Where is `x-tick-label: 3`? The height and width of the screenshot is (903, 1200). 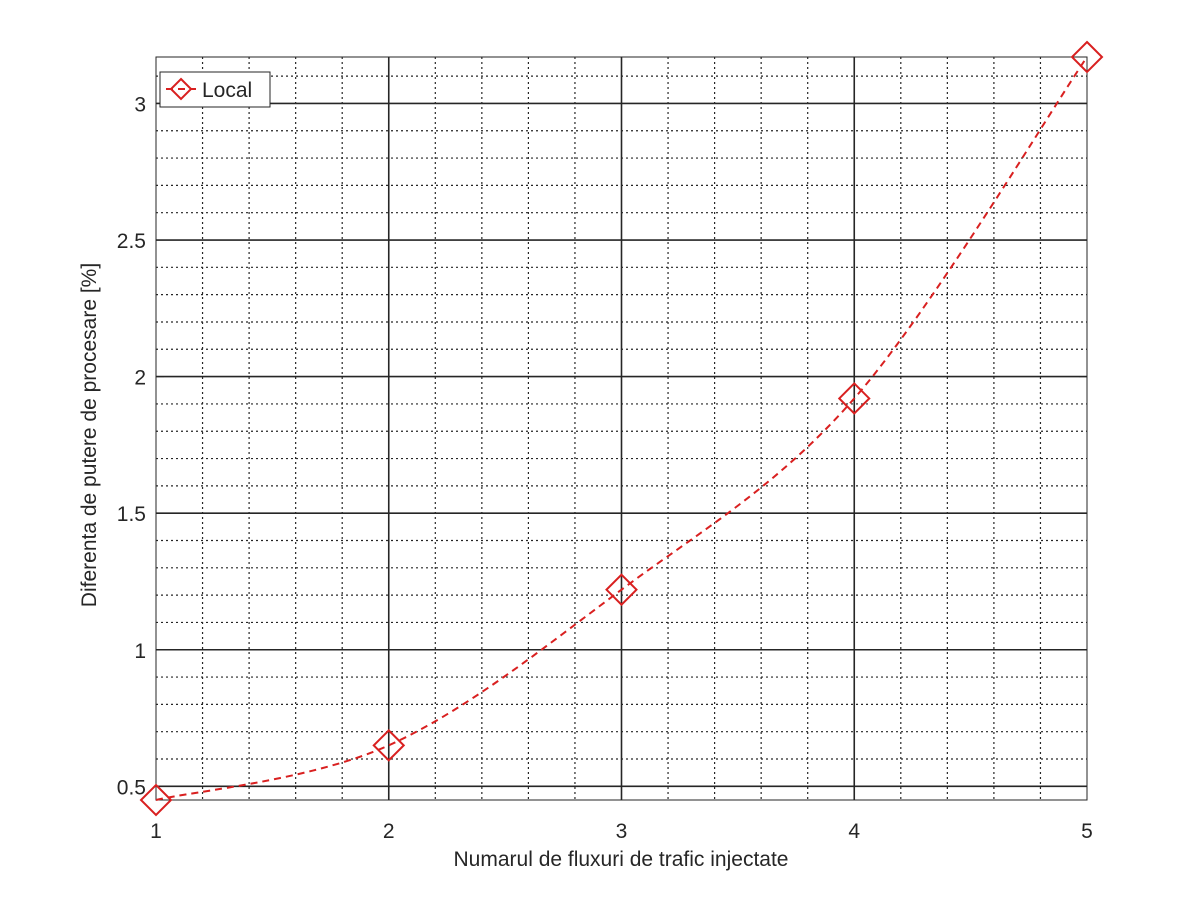
x-tick-label: 3 is located at coordinates (622, 831).